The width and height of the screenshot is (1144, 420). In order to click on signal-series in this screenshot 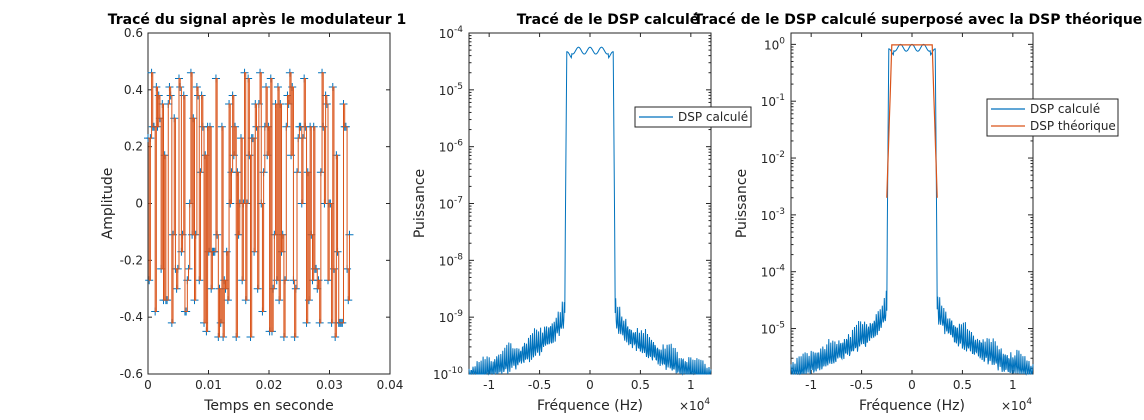, I will do `click(249, 205)`.